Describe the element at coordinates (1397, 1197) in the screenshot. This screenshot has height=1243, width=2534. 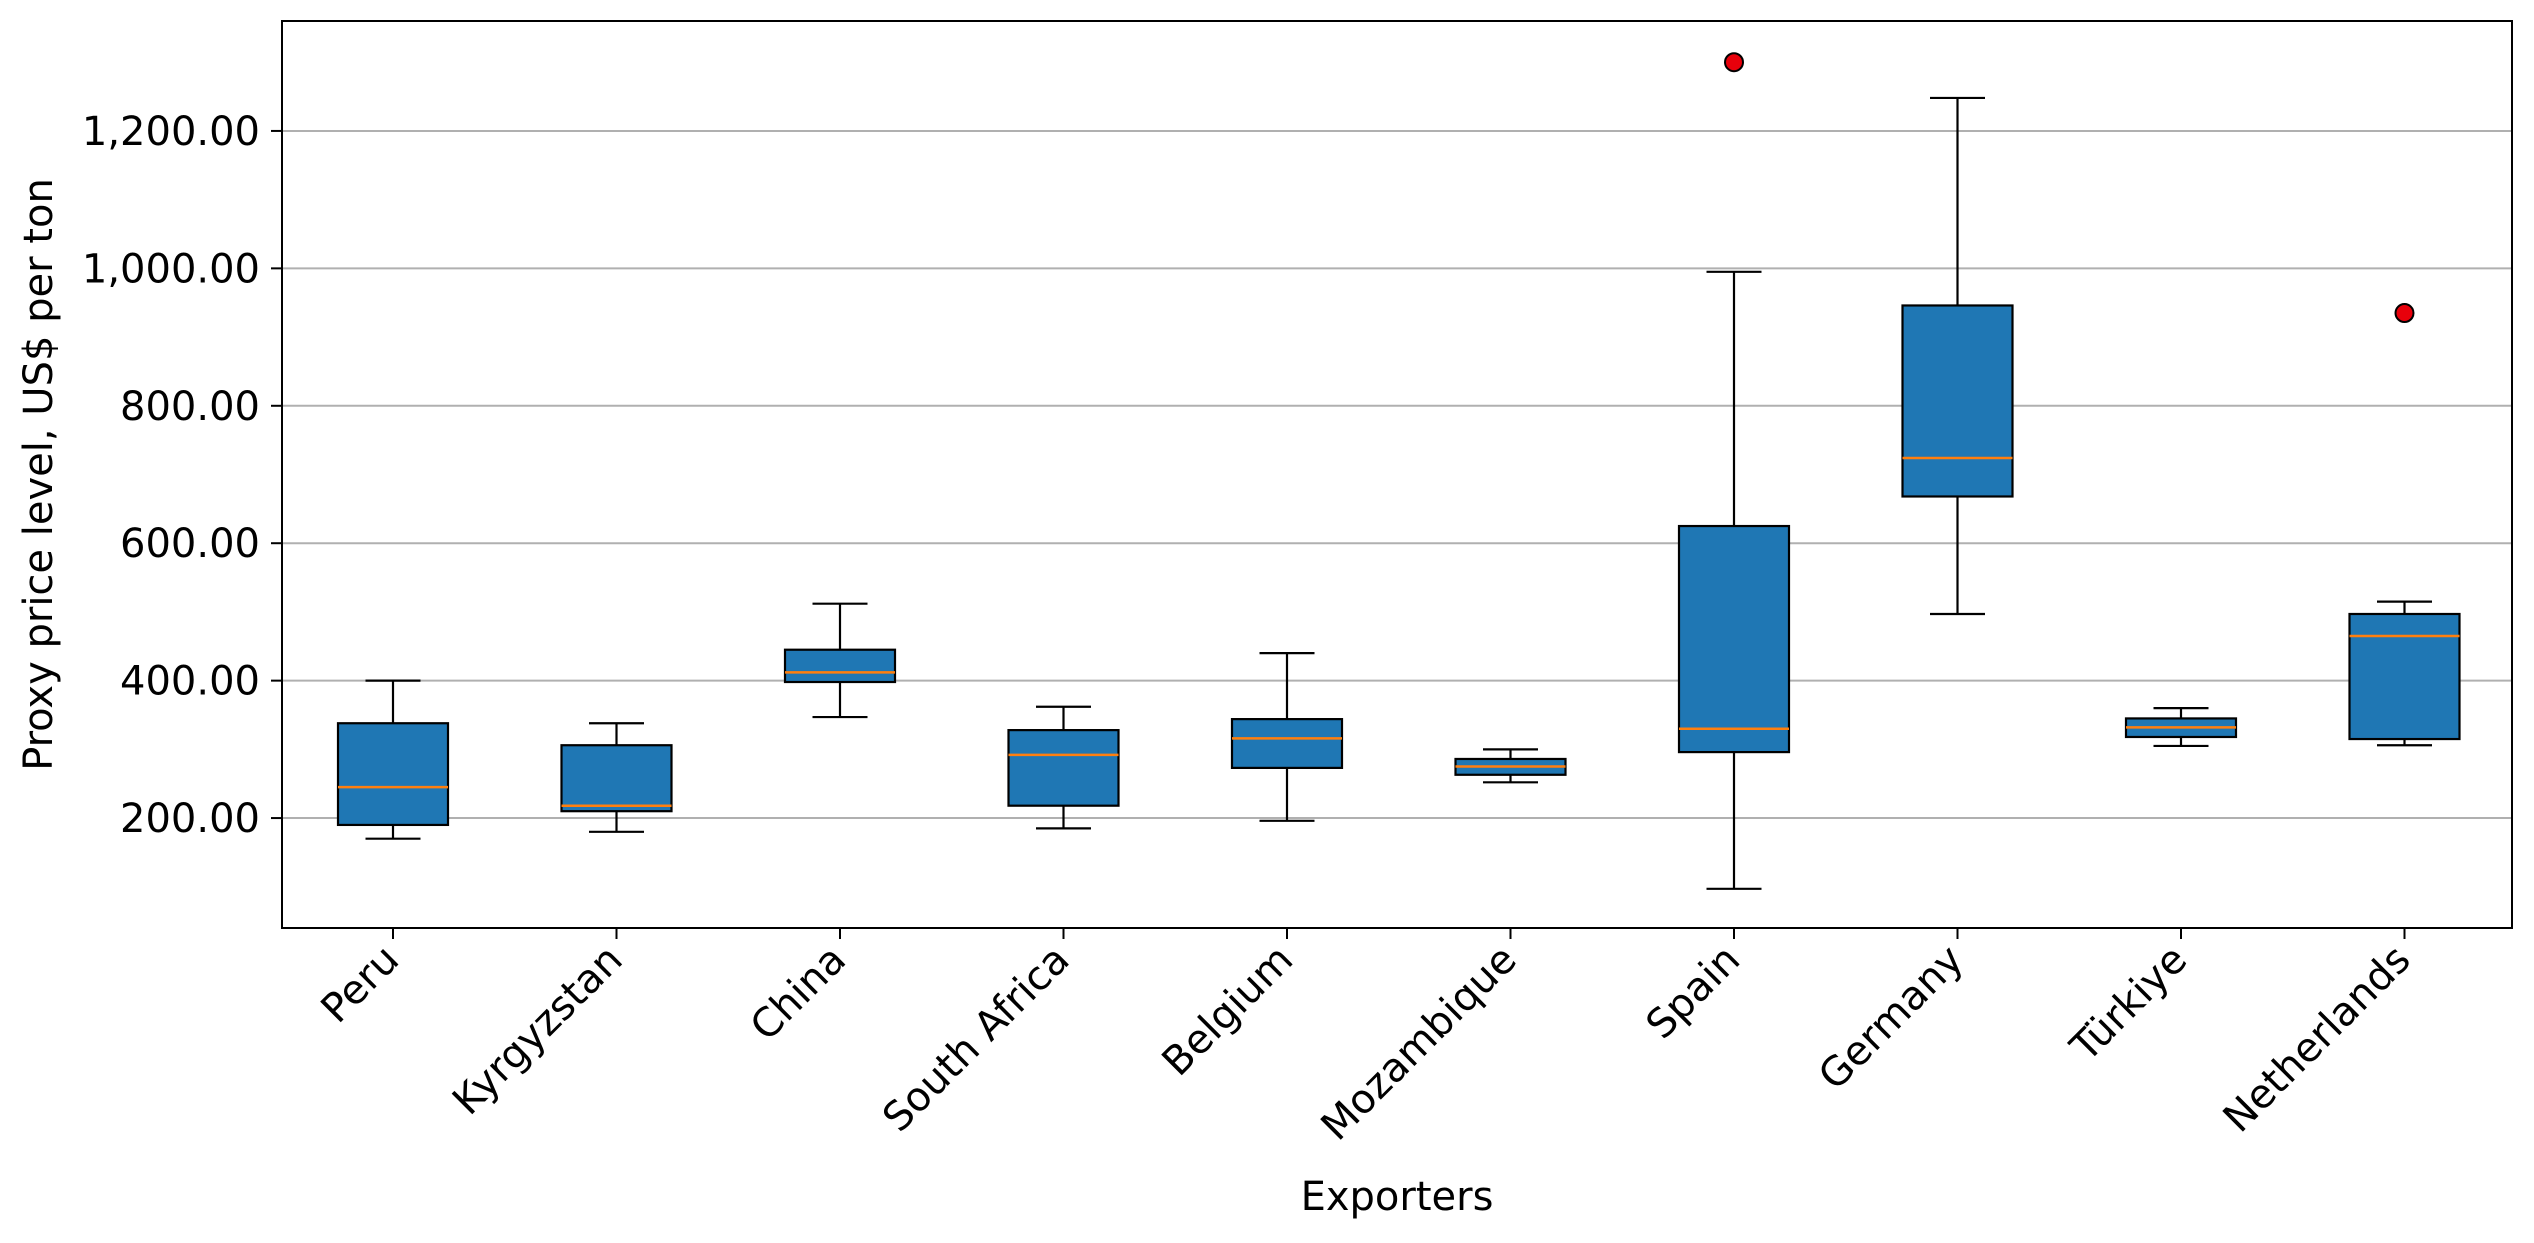
I see `x-axis-title: Exporters` at that location.